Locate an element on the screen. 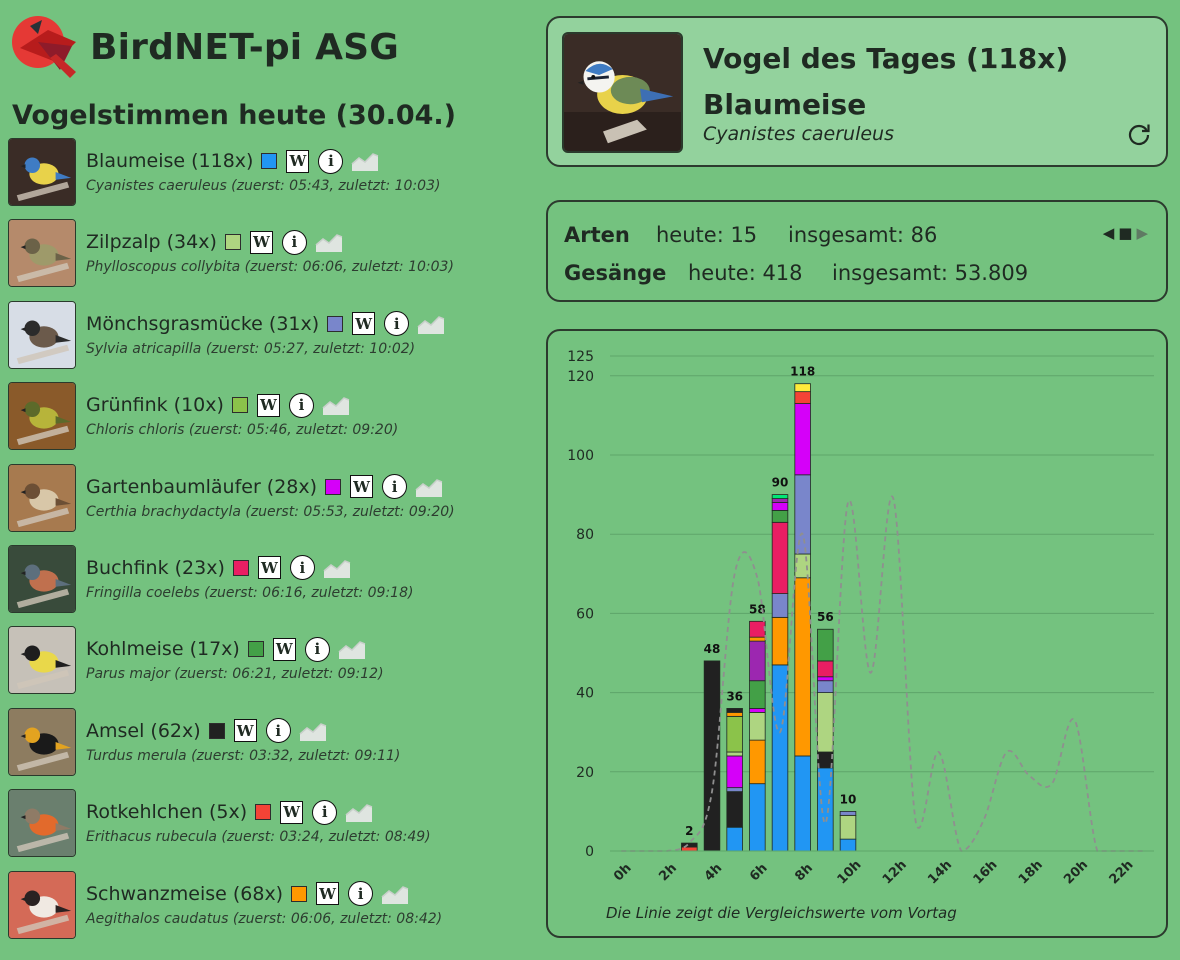  day-title: Vogelstimmen heute (30.04.) is located at coordinates (234, 115).